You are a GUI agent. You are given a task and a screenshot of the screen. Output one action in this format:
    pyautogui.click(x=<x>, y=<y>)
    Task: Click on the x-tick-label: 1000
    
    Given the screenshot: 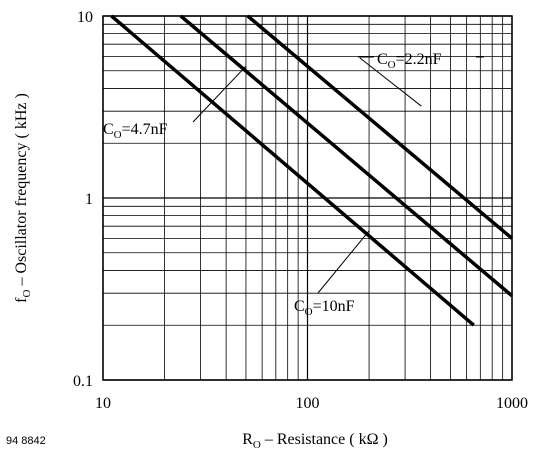 What is the action you would take?
    pyautogui.click(x=512, y=403)
    